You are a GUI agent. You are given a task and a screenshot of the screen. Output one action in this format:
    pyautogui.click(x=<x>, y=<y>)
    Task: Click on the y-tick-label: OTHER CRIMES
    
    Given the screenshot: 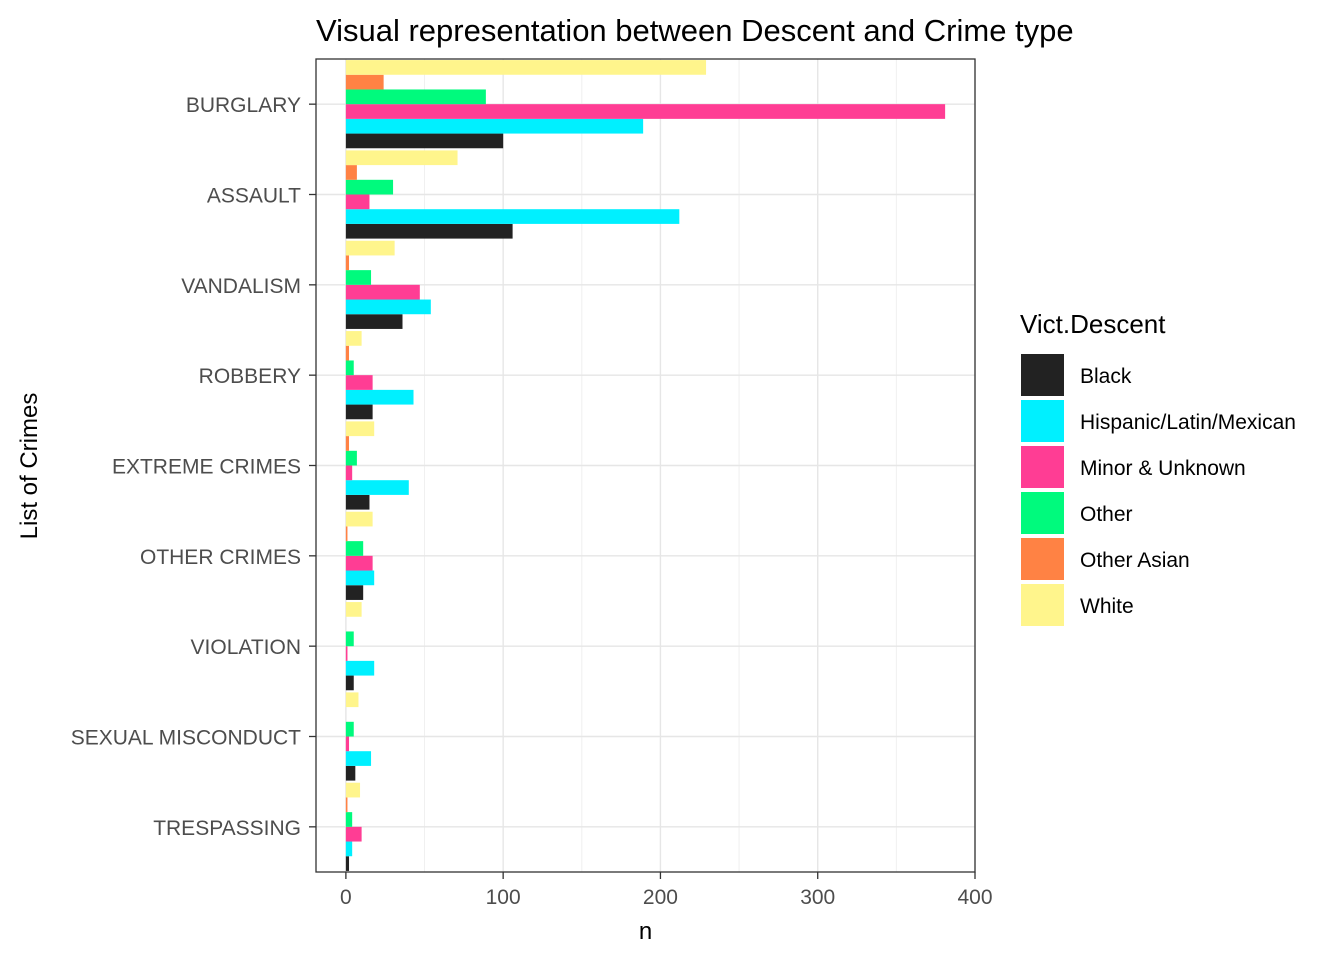 What is the action you would take?
    pyautogui.click(x=220, y=557)
    